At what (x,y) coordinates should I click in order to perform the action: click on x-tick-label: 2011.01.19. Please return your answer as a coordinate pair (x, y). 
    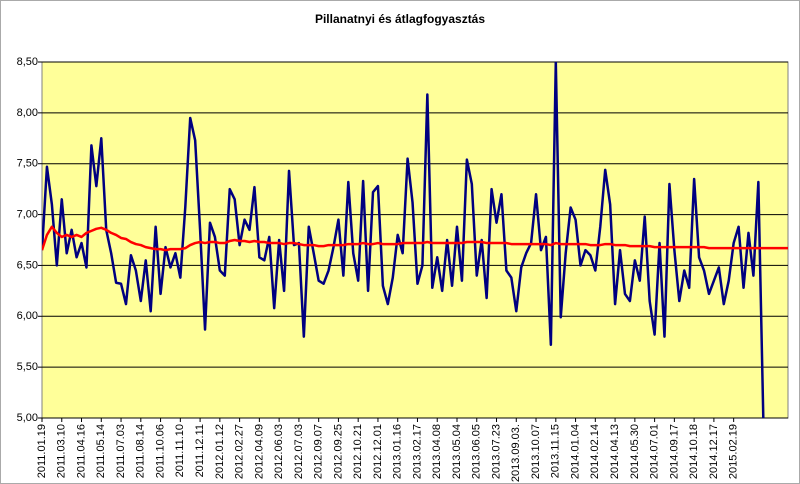
    Looking at the image, I should click on (42, 451).